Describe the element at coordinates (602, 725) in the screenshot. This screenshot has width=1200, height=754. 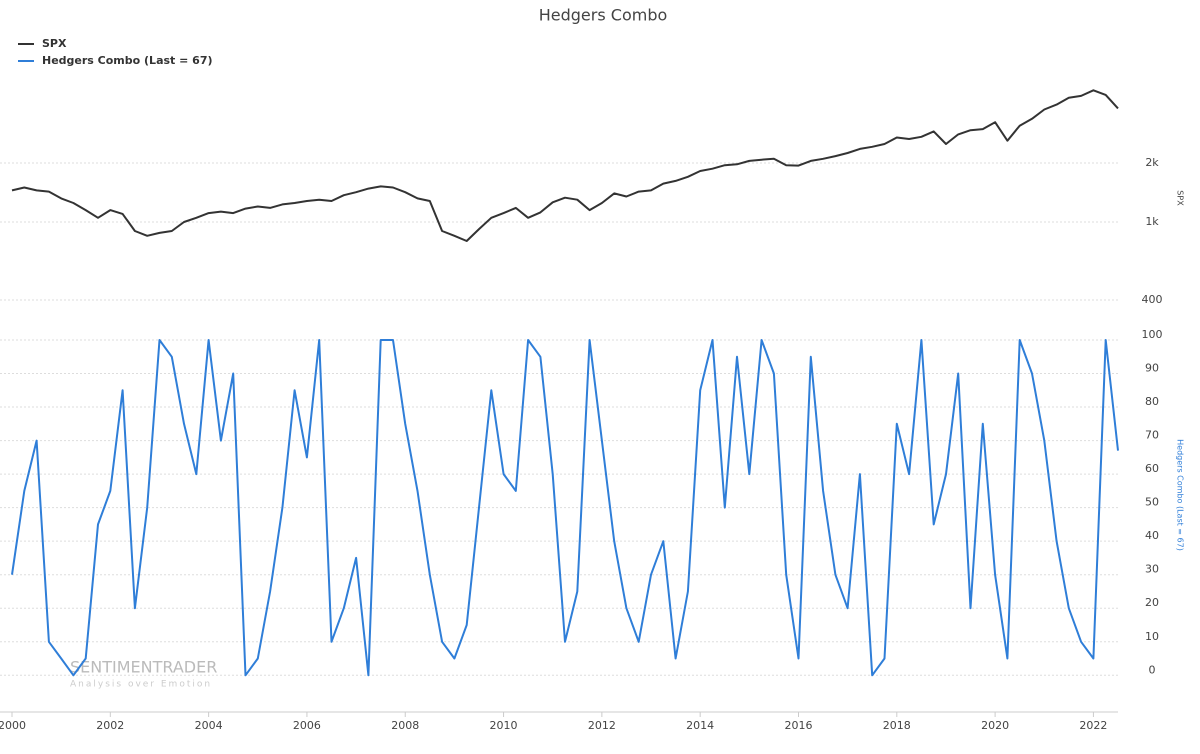
I see `x-tick-label: 2012` at that location.